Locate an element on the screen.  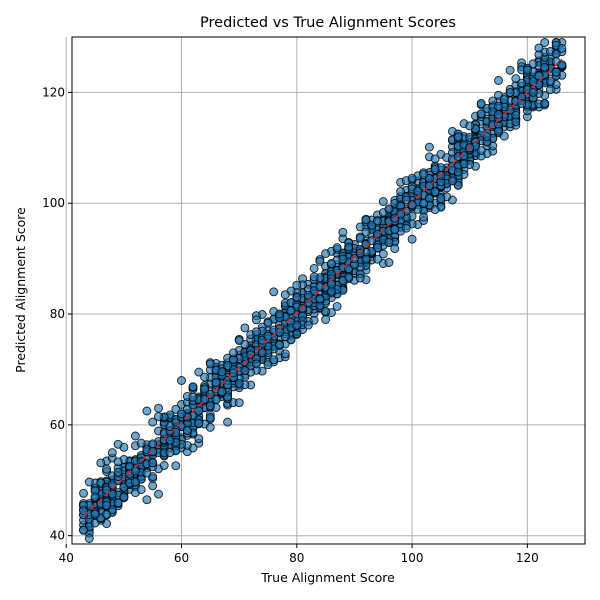
x-tick-label: 60 is located at coordinates (181, 558).